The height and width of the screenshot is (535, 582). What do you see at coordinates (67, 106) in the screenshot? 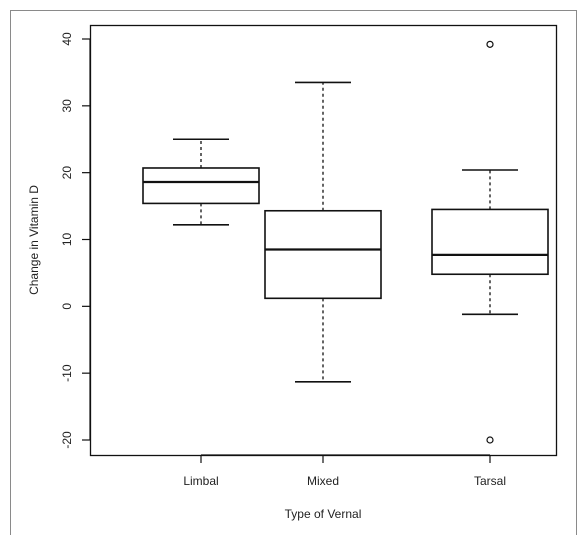
I see `y-tick-label: 30` at bounding box center [67, 106].